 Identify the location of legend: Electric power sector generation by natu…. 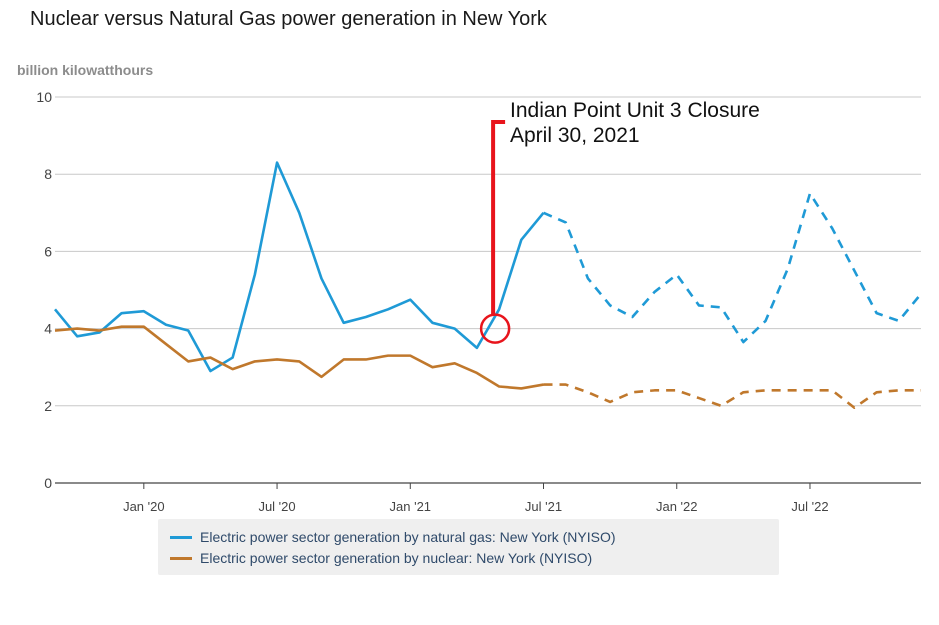
(468, 547).